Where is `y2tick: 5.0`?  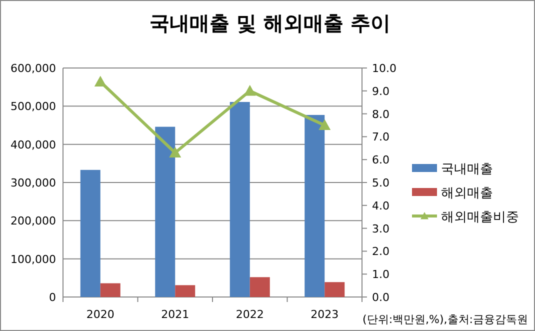
y2tick: 5.0 is located at coordinates (381, 183).